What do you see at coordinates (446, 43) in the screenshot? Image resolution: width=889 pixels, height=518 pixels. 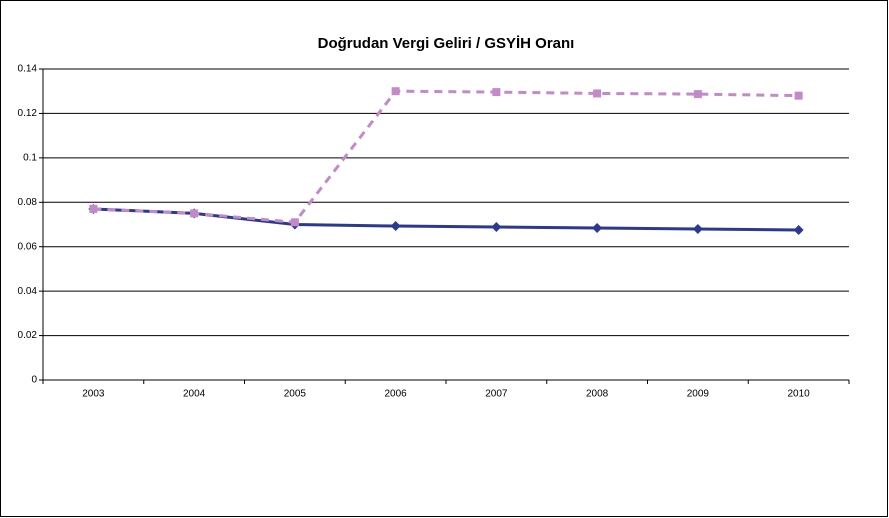 I see `chart-title: Doğrudan Vergi Geliri / GSYİH Oranı` at bounding box center [446, 43].